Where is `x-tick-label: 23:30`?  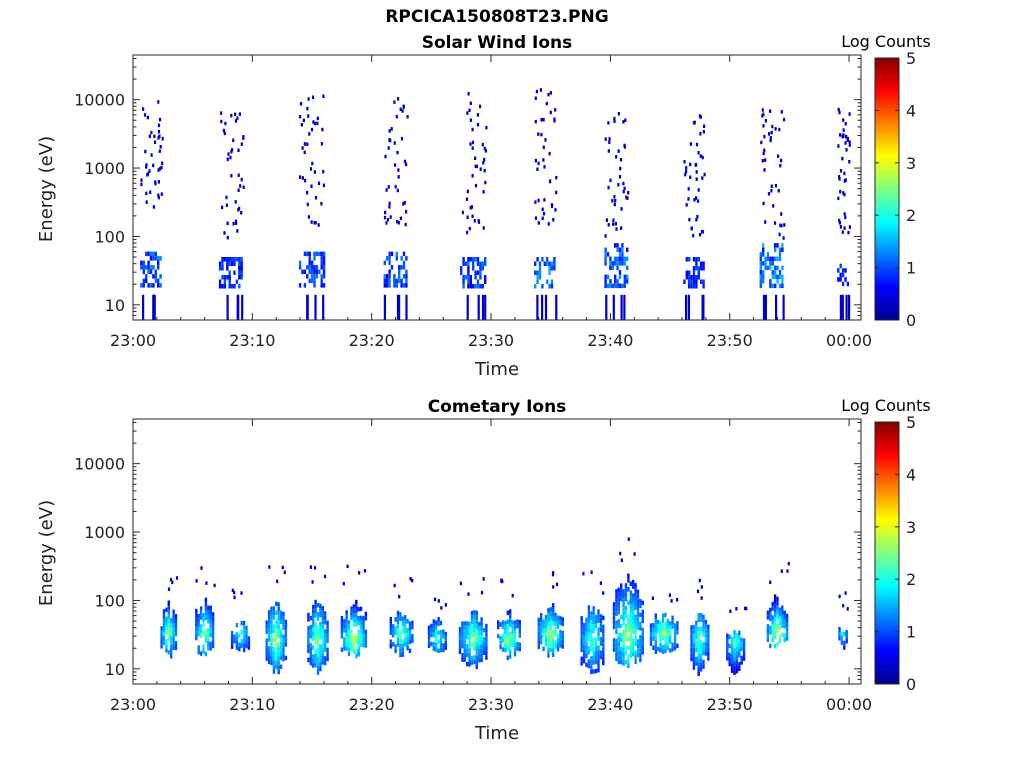
x-tick-label: 23:30 is located at coordinates (491, 704).